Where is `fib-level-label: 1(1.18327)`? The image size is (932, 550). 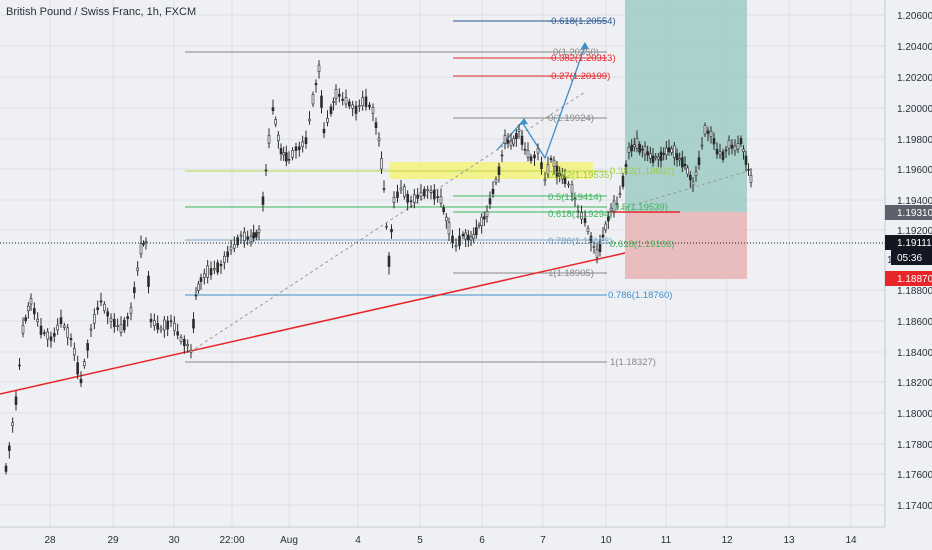
fib-level-label: 1(1.18327) is located at coordinates (633, 362).